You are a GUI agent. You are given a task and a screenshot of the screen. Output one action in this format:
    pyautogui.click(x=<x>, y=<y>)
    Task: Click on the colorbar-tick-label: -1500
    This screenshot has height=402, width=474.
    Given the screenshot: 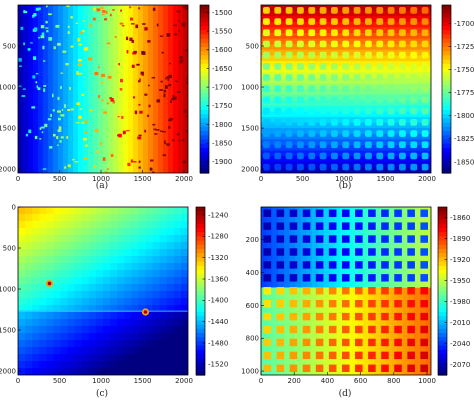 What is the action you would take?
    pyautogui.click(x=222, y=13)
    